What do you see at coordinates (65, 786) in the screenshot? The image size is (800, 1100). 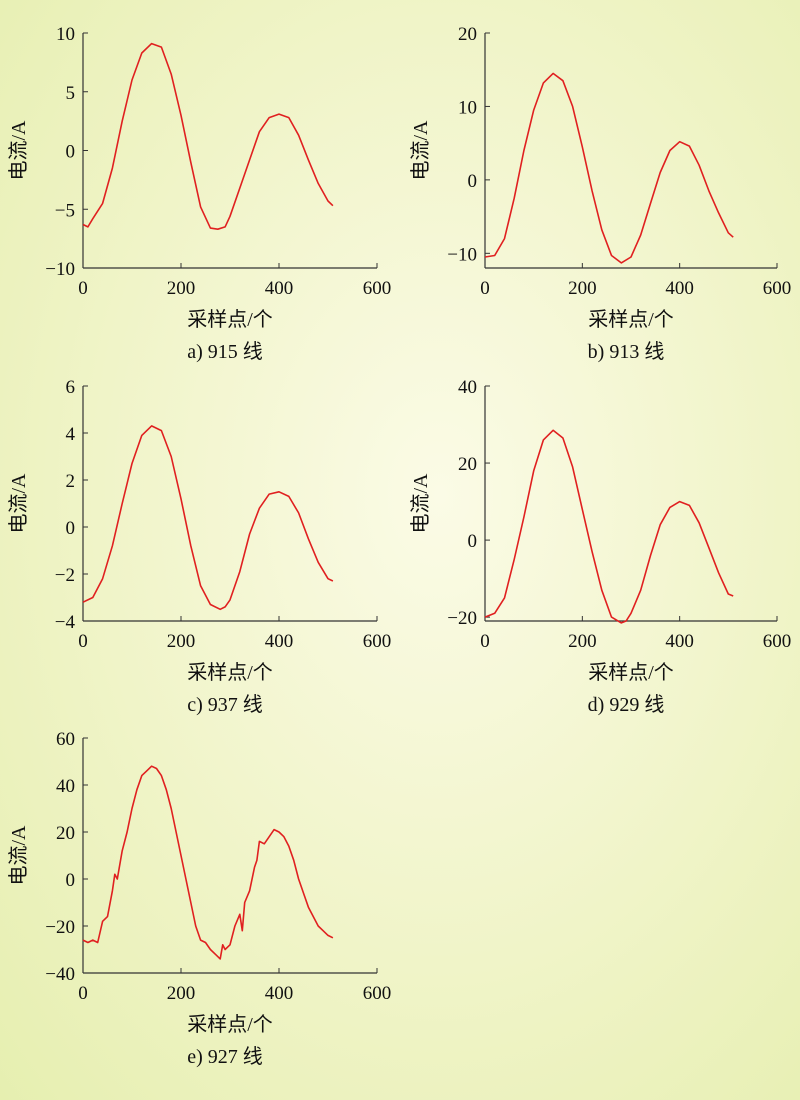 I see `chart5-y-tick-label: 40` at bounding box center [65, 786].